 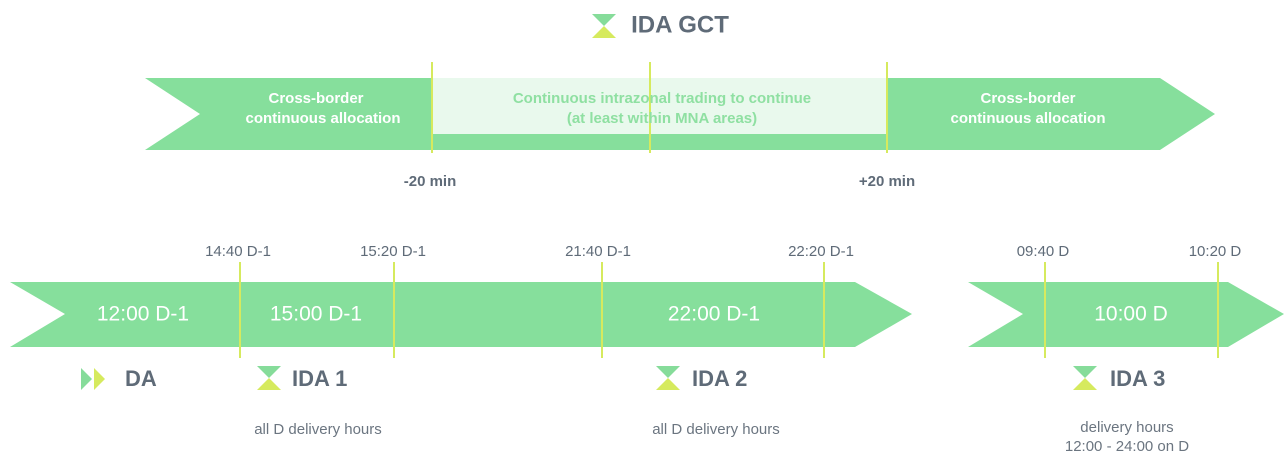 What do you see at coordinates (143, 314) in the screenshot?
I see `period-label: 12:00 D-1` at bounding box center [143, 314].